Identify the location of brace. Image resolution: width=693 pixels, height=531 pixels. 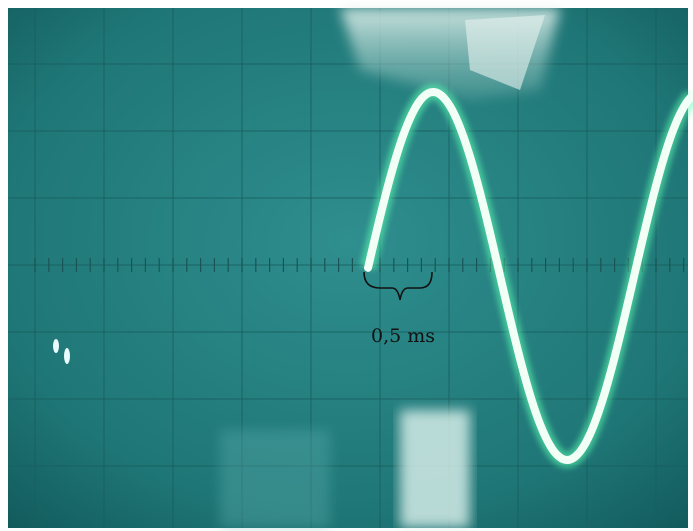
(398, 286).